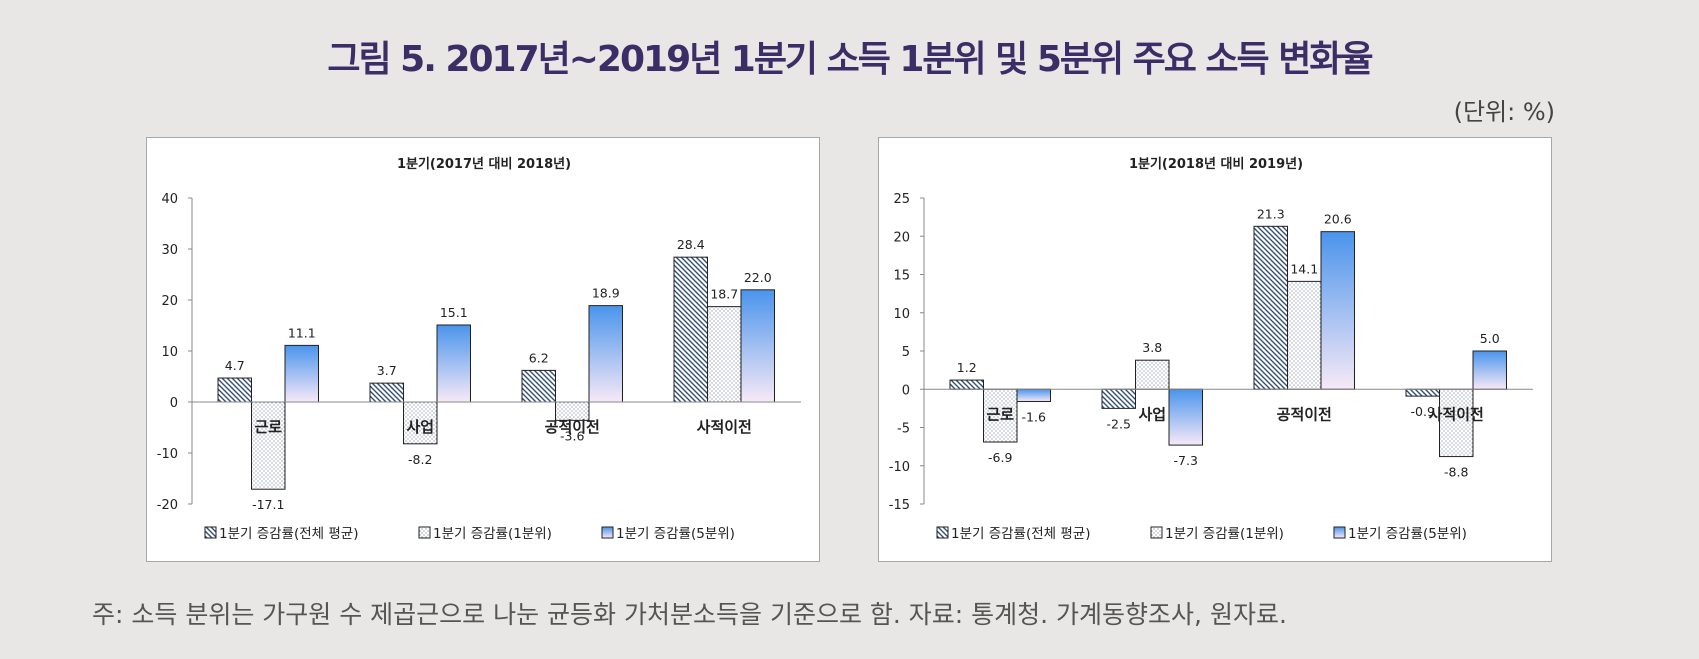 This screenshot has height=659, width=1699. What do you see at coordinates (539, 357) in the screenshot?
I see `data-label: 6.2` at bounding box center [539, 357].